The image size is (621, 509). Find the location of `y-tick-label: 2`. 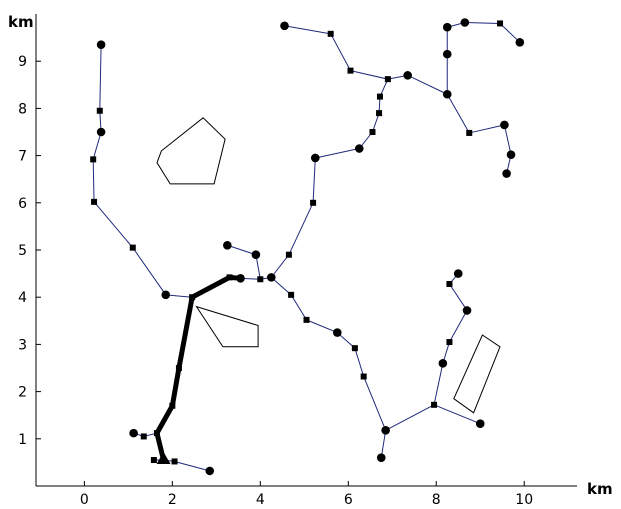

y-tick-label: 2 is located at coordinates (22, 393).